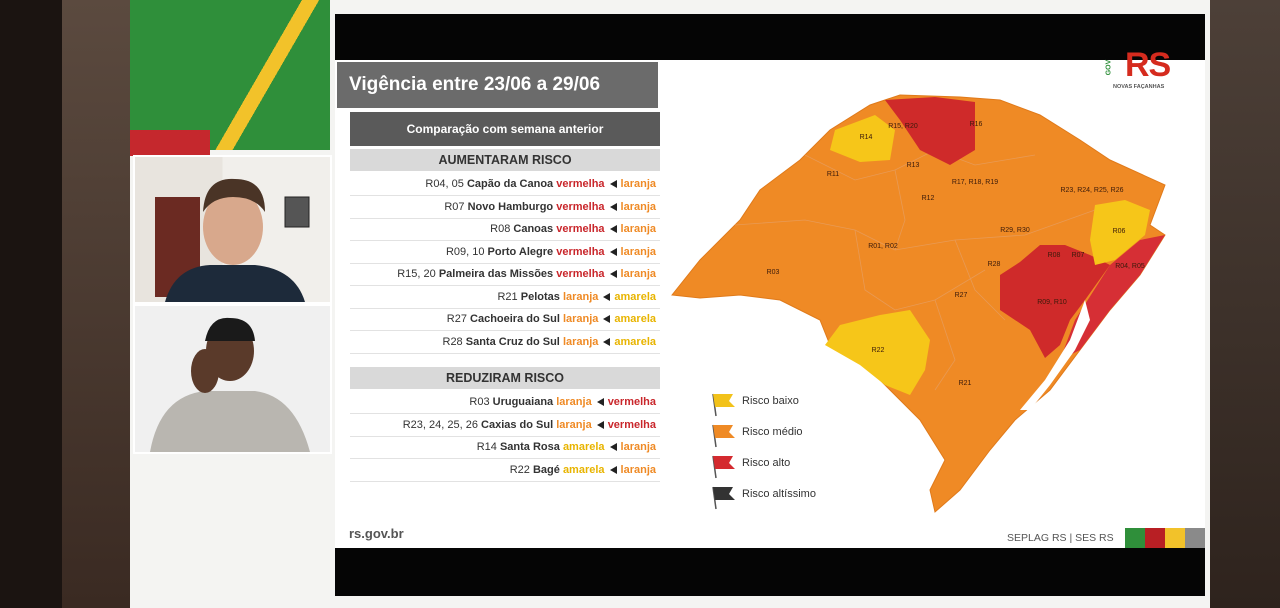  I want to click on credits: SEPLAG RS | SES RS, so click(1060, 538).